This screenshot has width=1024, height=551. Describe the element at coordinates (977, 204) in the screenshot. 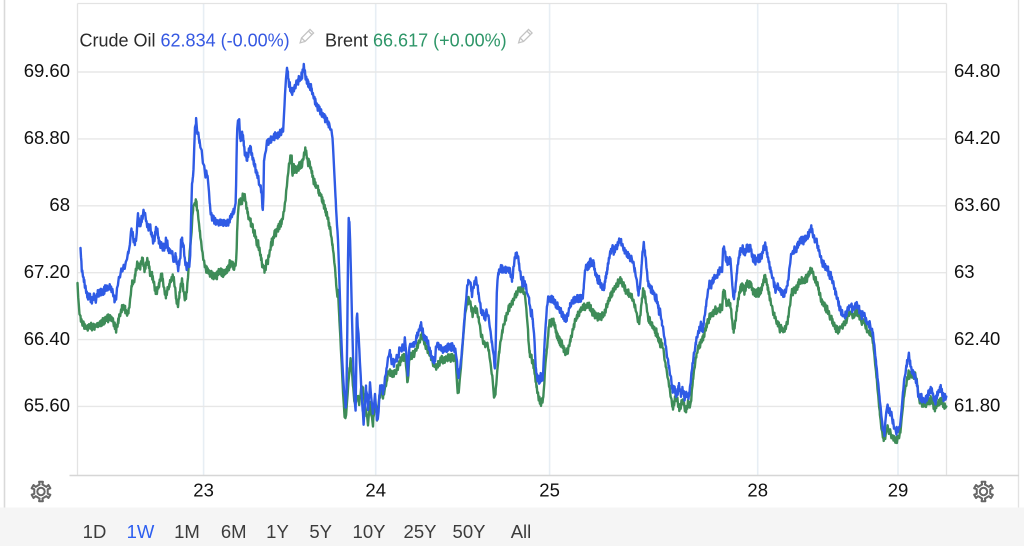

I see `svg-text: 63.60` at that location.